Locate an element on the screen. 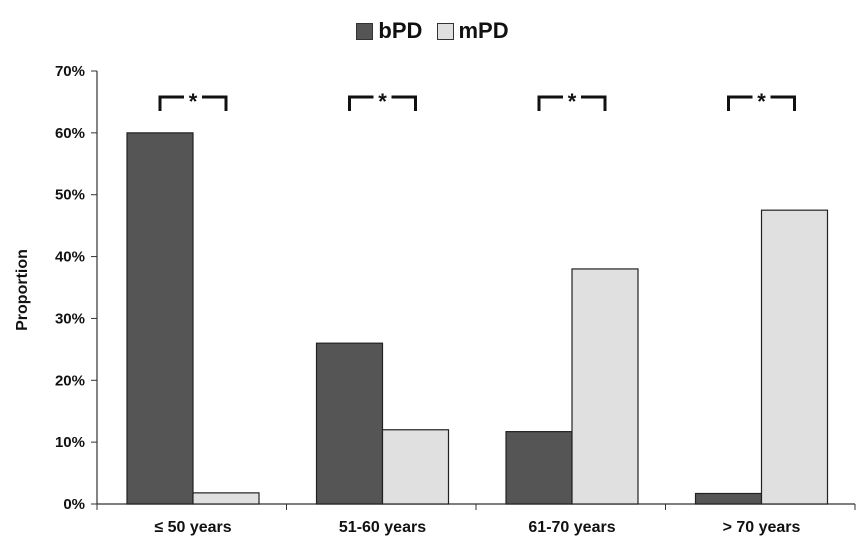  y-tick-label: 0% is located at coordinates (74, 504).